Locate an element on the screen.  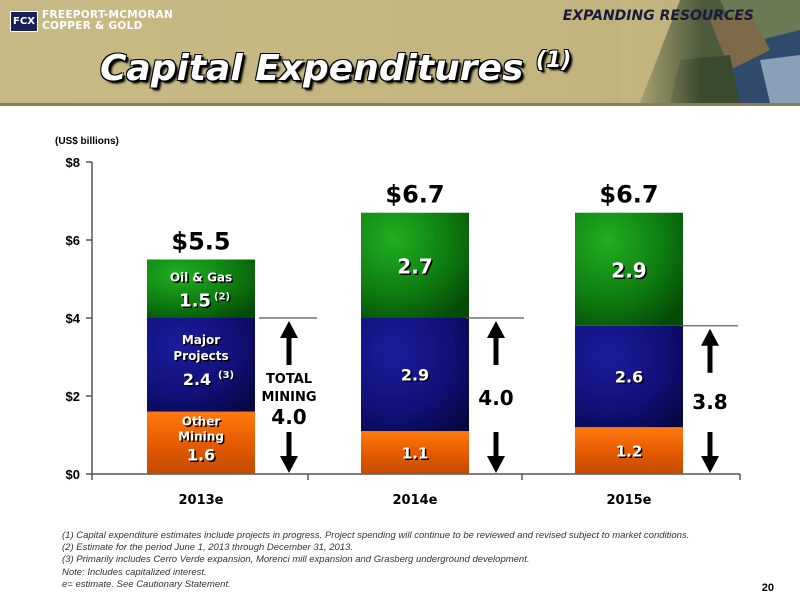
header-rule is located at coordinates (400, 104).